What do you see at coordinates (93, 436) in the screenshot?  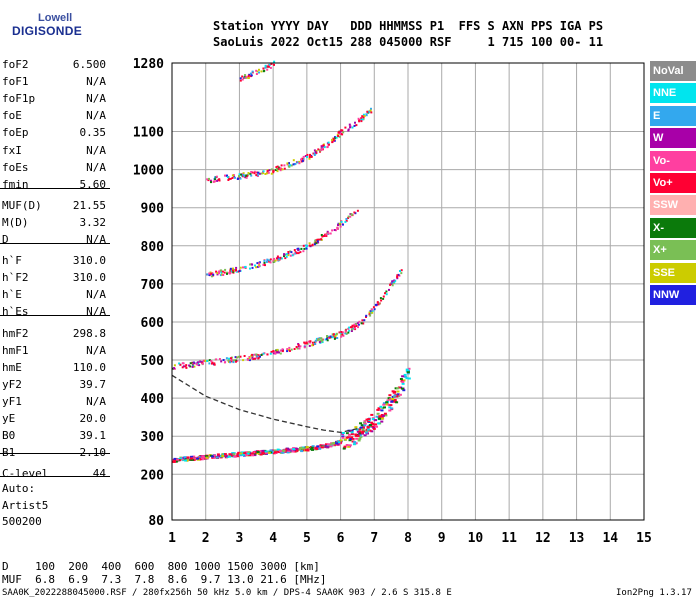 I see `param-value: 39.1` at bounding box center [93, 436].